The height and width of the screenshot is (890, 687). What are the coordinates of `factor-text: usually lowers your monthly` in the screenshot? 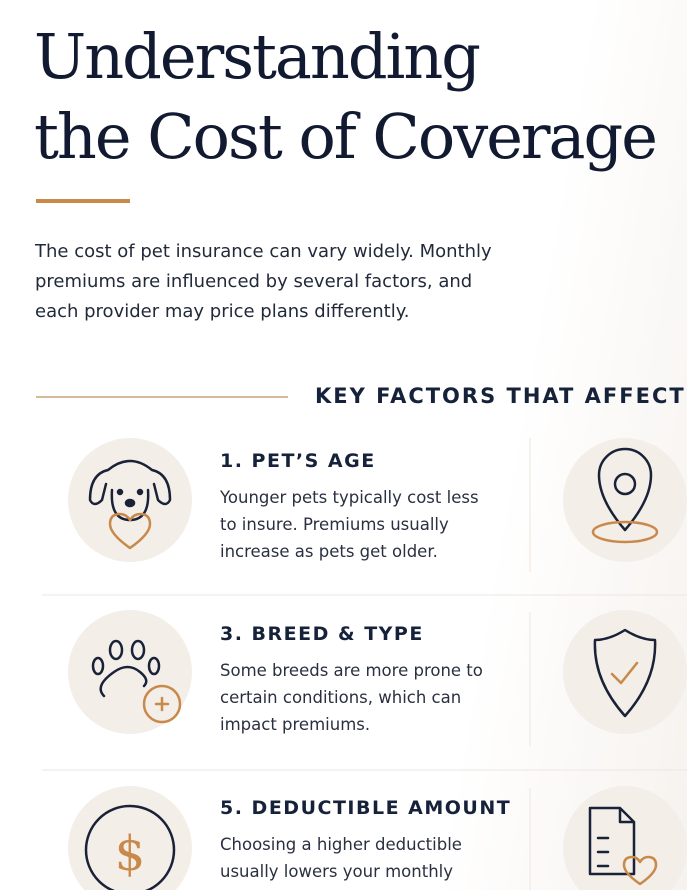 It's located at (336, 871).